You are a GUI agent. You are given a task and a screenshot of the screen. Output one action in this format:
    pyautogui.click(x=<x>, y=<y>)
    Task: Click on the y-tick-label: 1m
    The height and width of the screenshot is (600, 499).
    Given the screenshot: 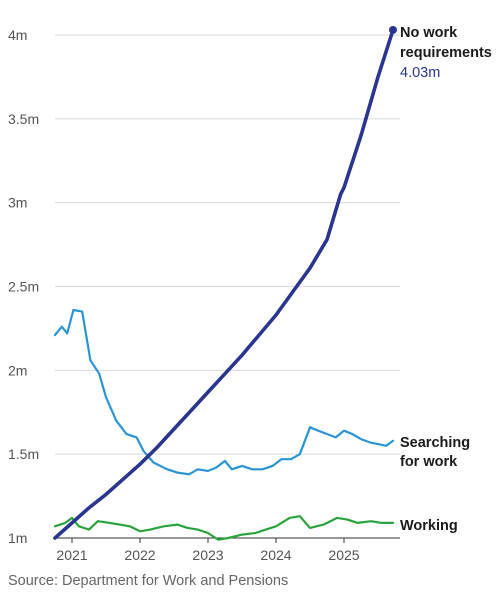 What is the action you would take?
    pyautogui.click(x=17, y=538)
    